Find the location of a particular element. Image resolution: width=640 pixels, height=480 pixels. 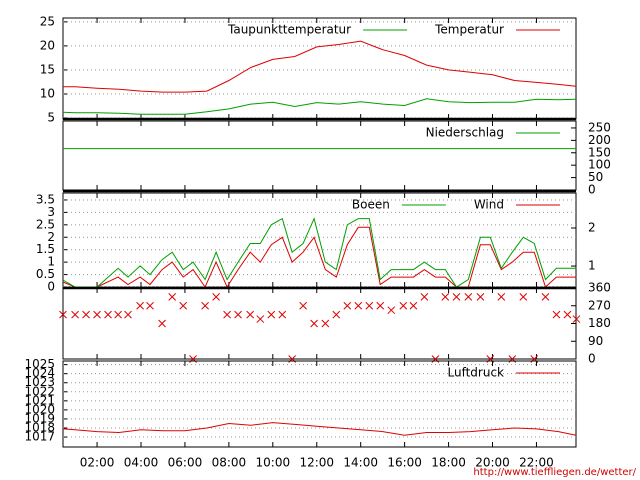

x-tick-label: 06:00 is located at coordinates (185, 463).